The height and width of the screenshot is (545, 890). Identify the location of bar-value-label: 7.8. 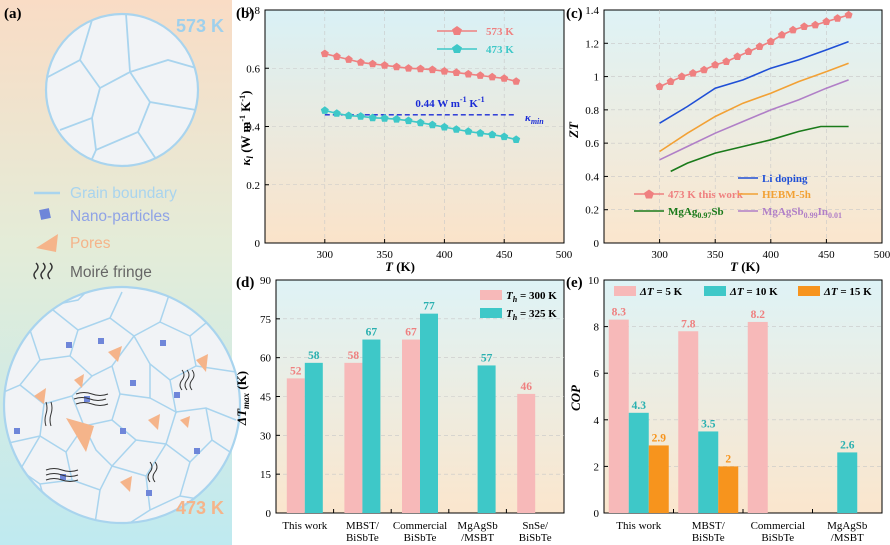
(688, 324).